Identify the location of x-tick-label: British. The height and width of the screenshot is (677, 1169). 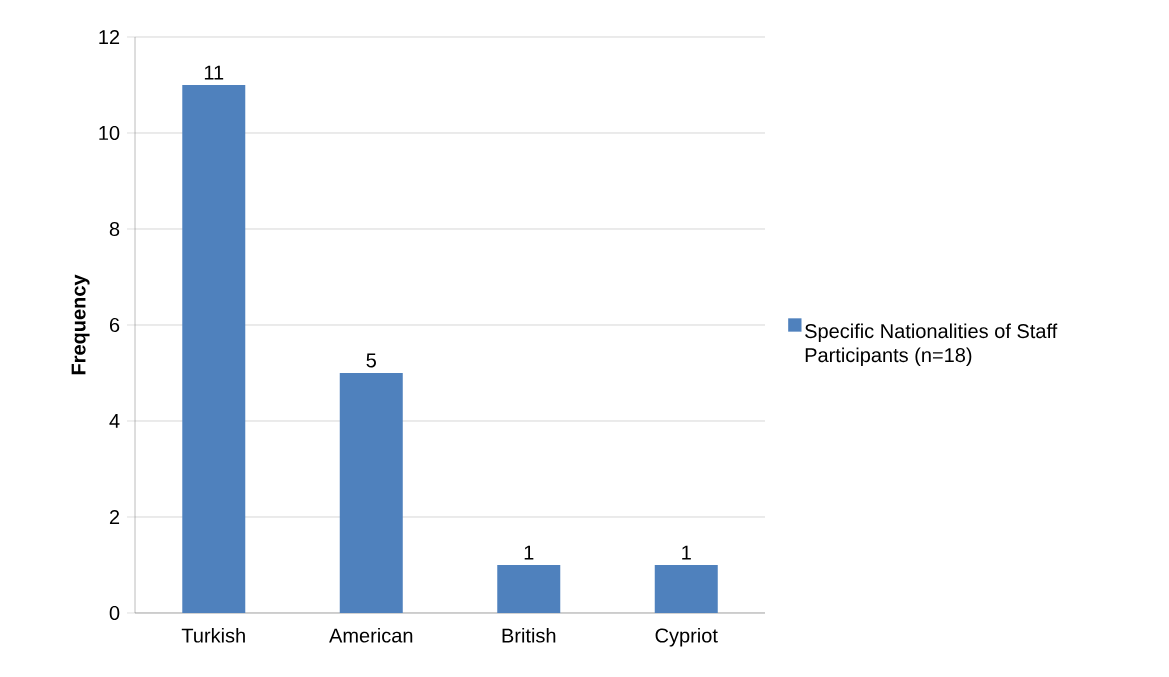
(529, 635).